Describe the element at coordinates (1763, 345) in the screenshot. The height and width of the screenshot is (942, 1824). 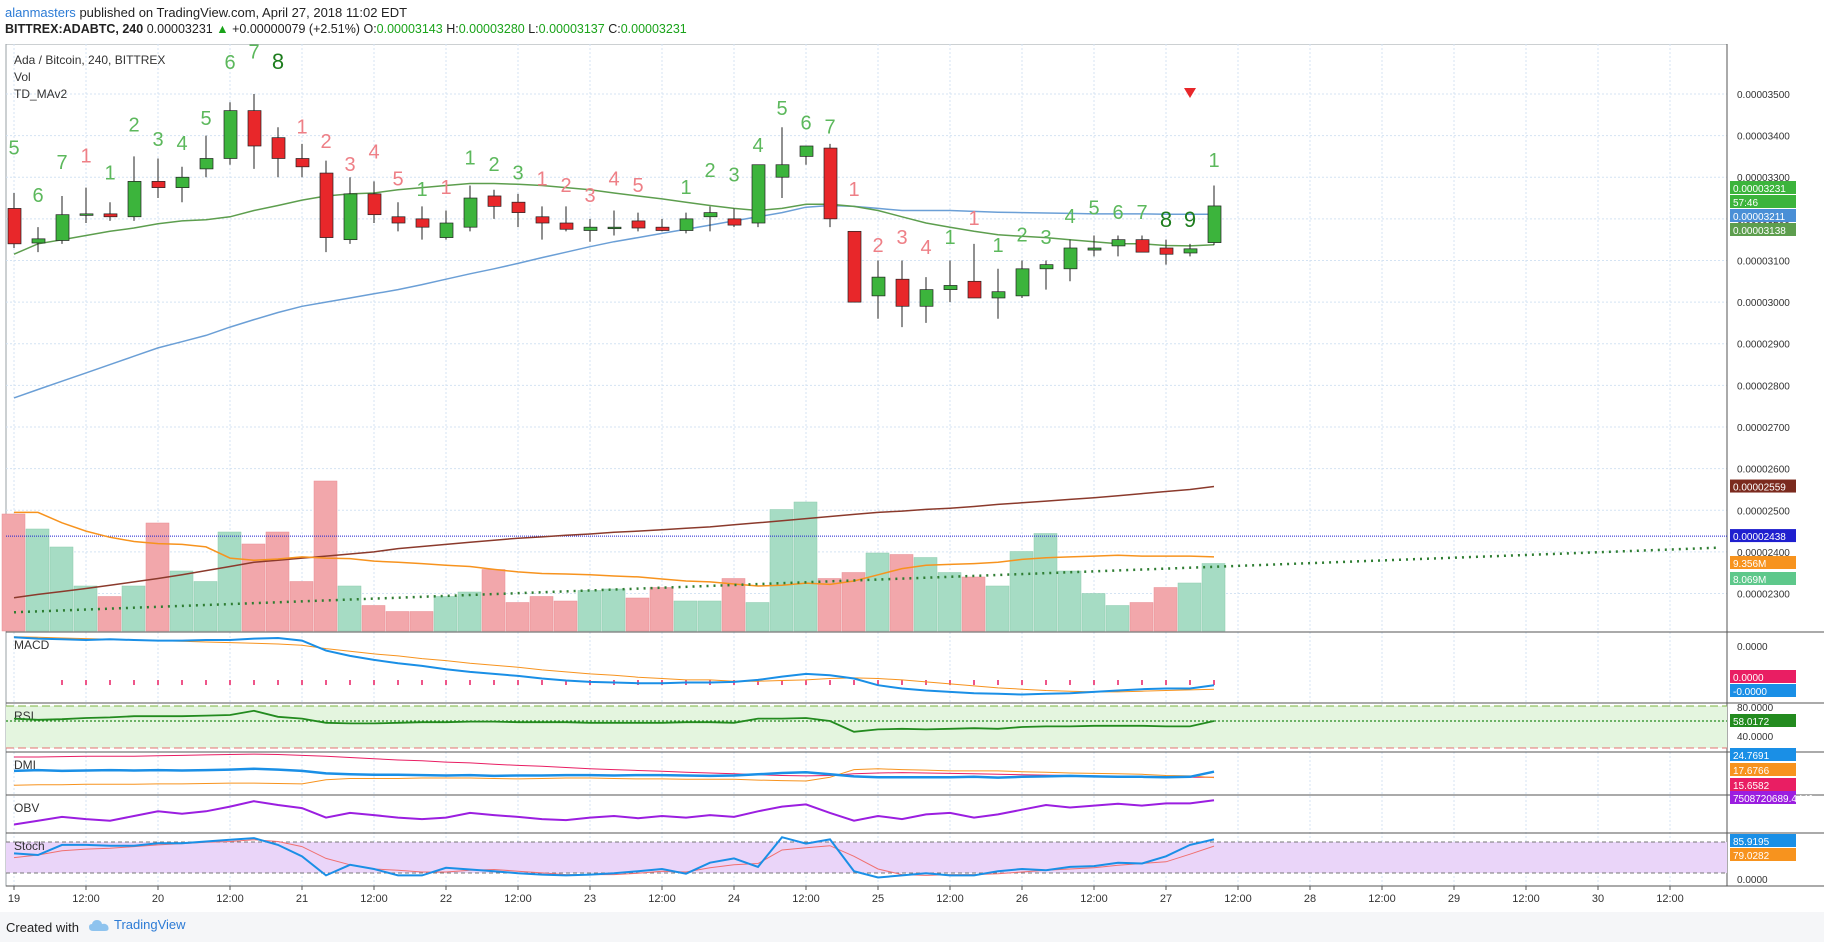
I see `y-tick-label: 0.00002900` at that location.